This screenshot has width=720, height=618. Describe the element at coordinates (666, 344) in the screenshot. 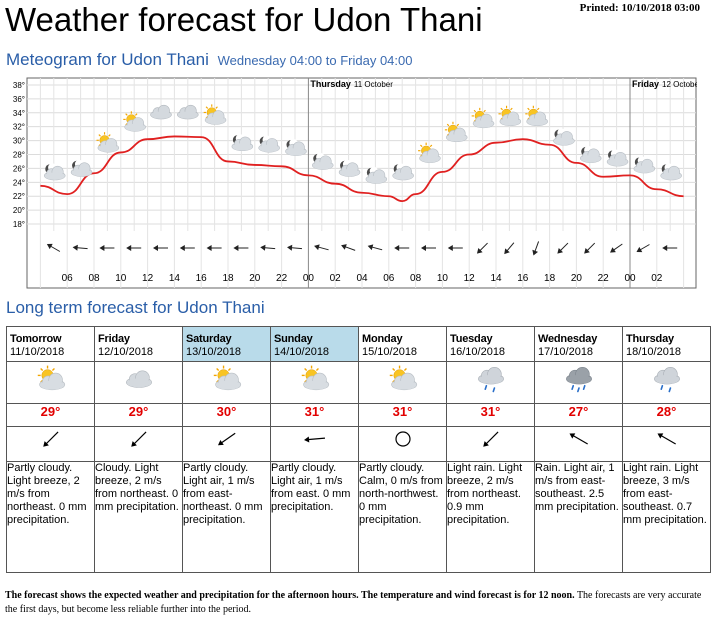

I see `day-header: Thursday 18/10/2018` at that location.